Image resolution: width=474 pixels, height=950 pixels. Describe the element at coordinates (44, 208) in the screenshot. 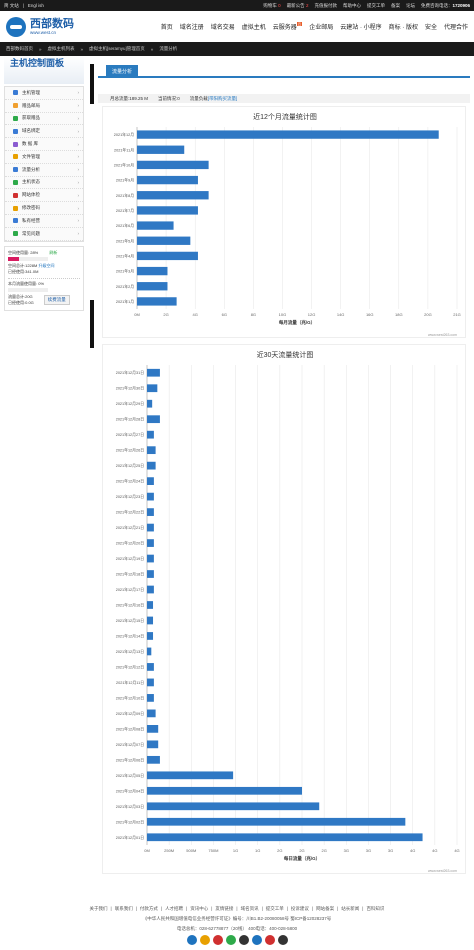

I see `sidebar-item: 修改密码 ›` at that location.